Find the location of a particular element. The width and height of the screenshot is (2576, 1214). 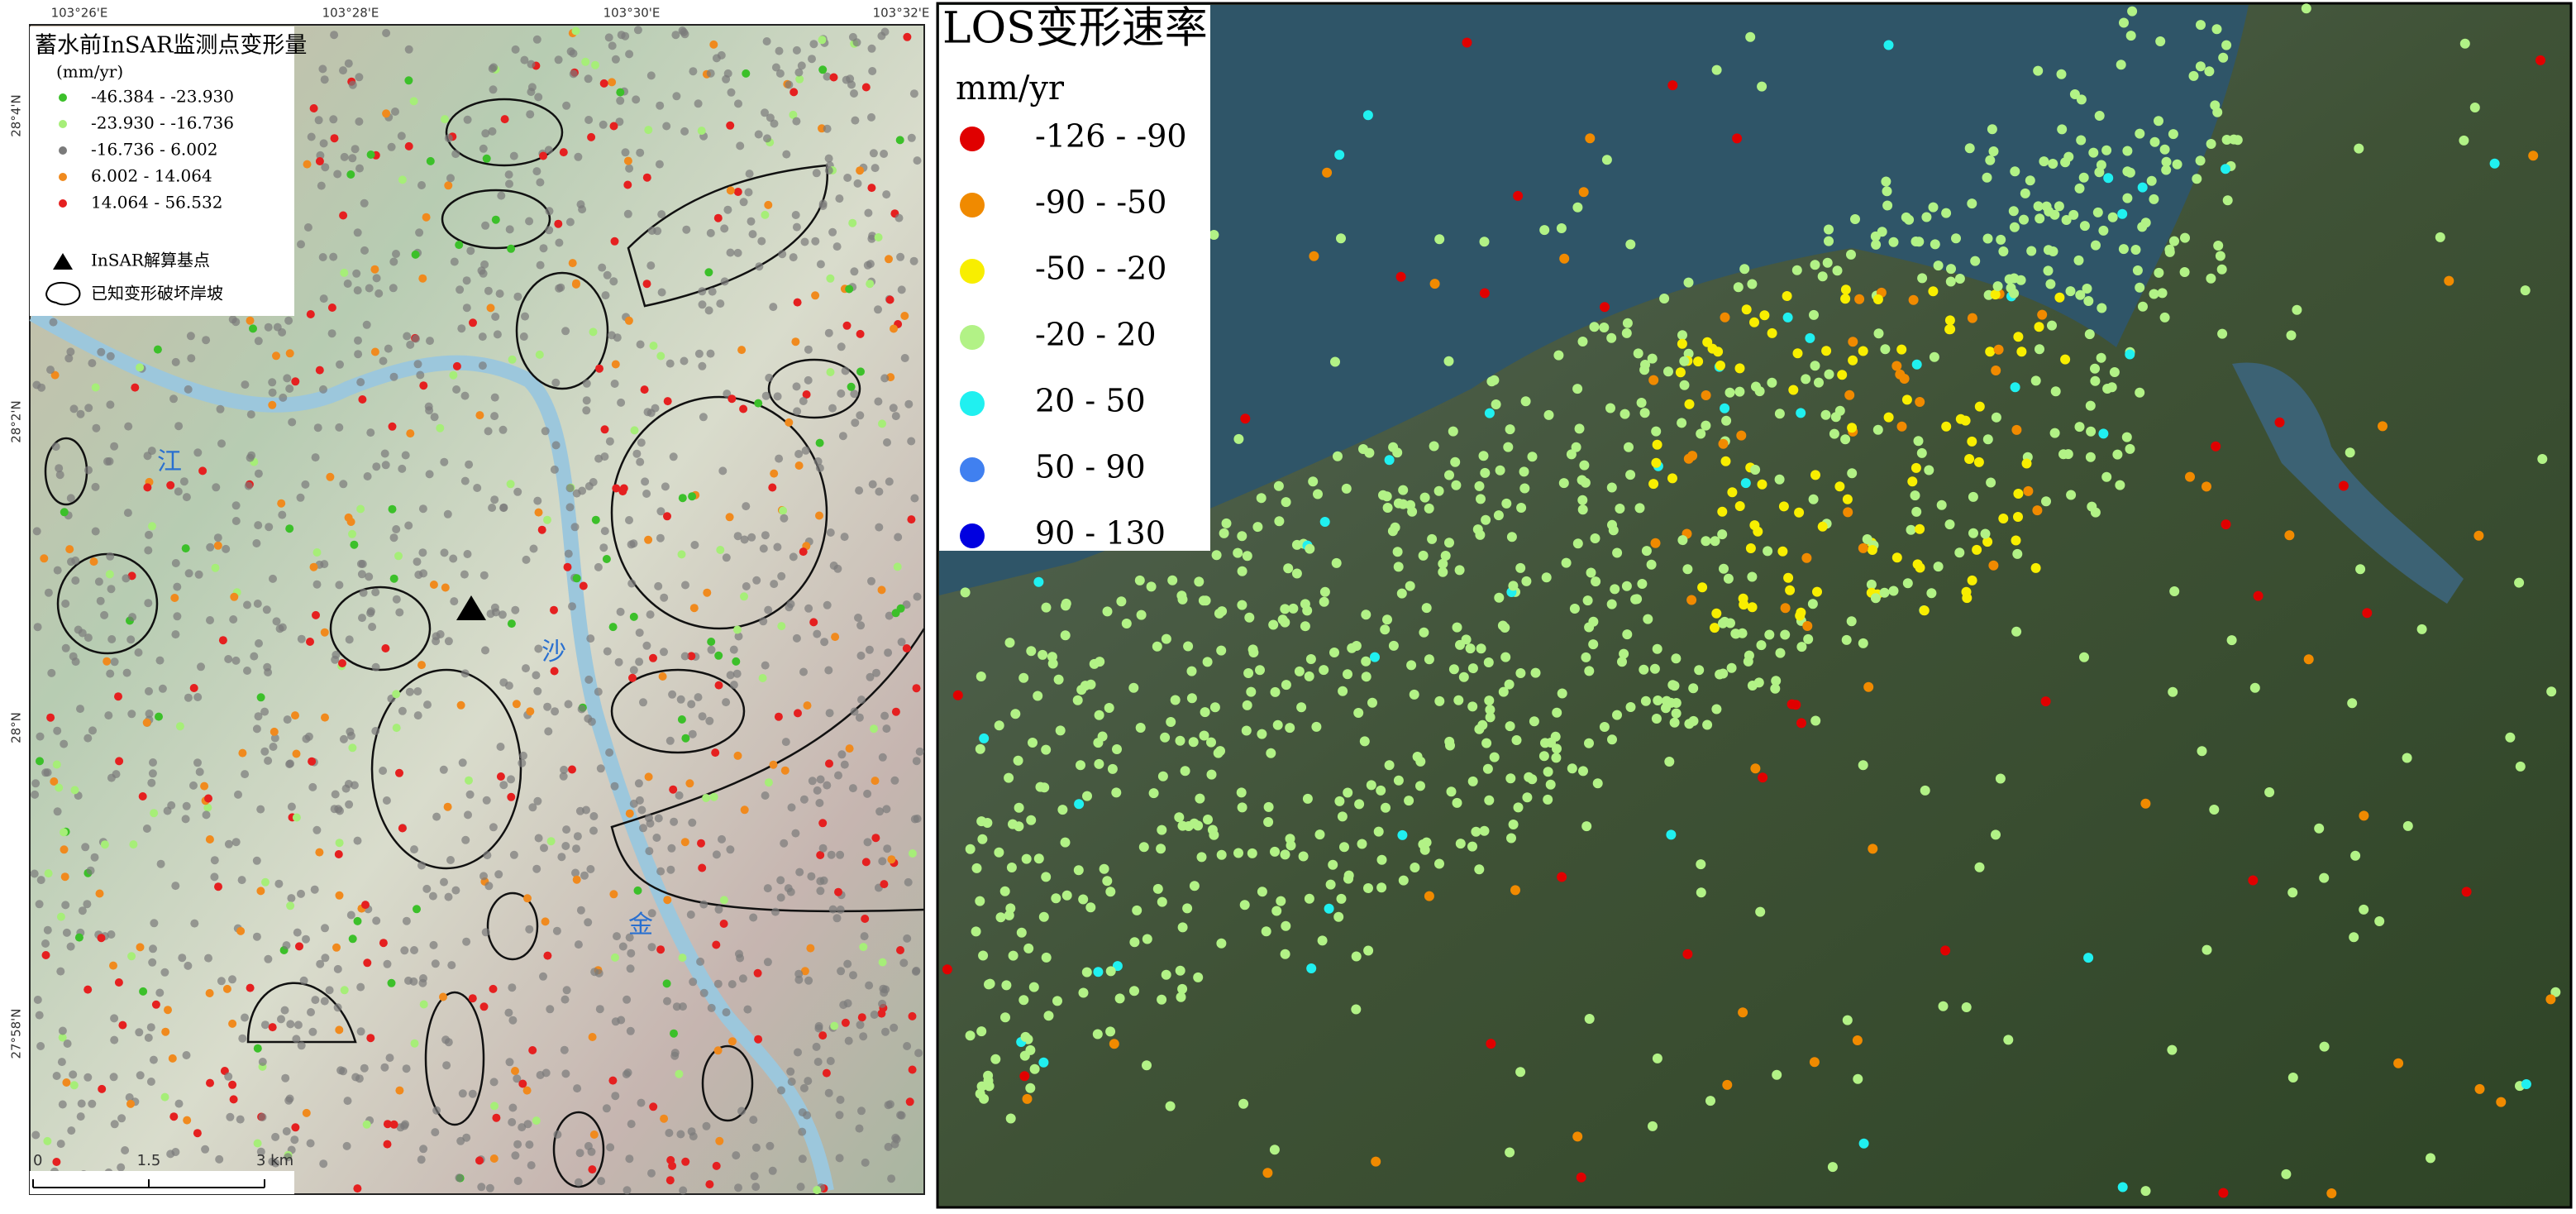

legend-label: 20 - 50 is located at coordinates (1090, 401).